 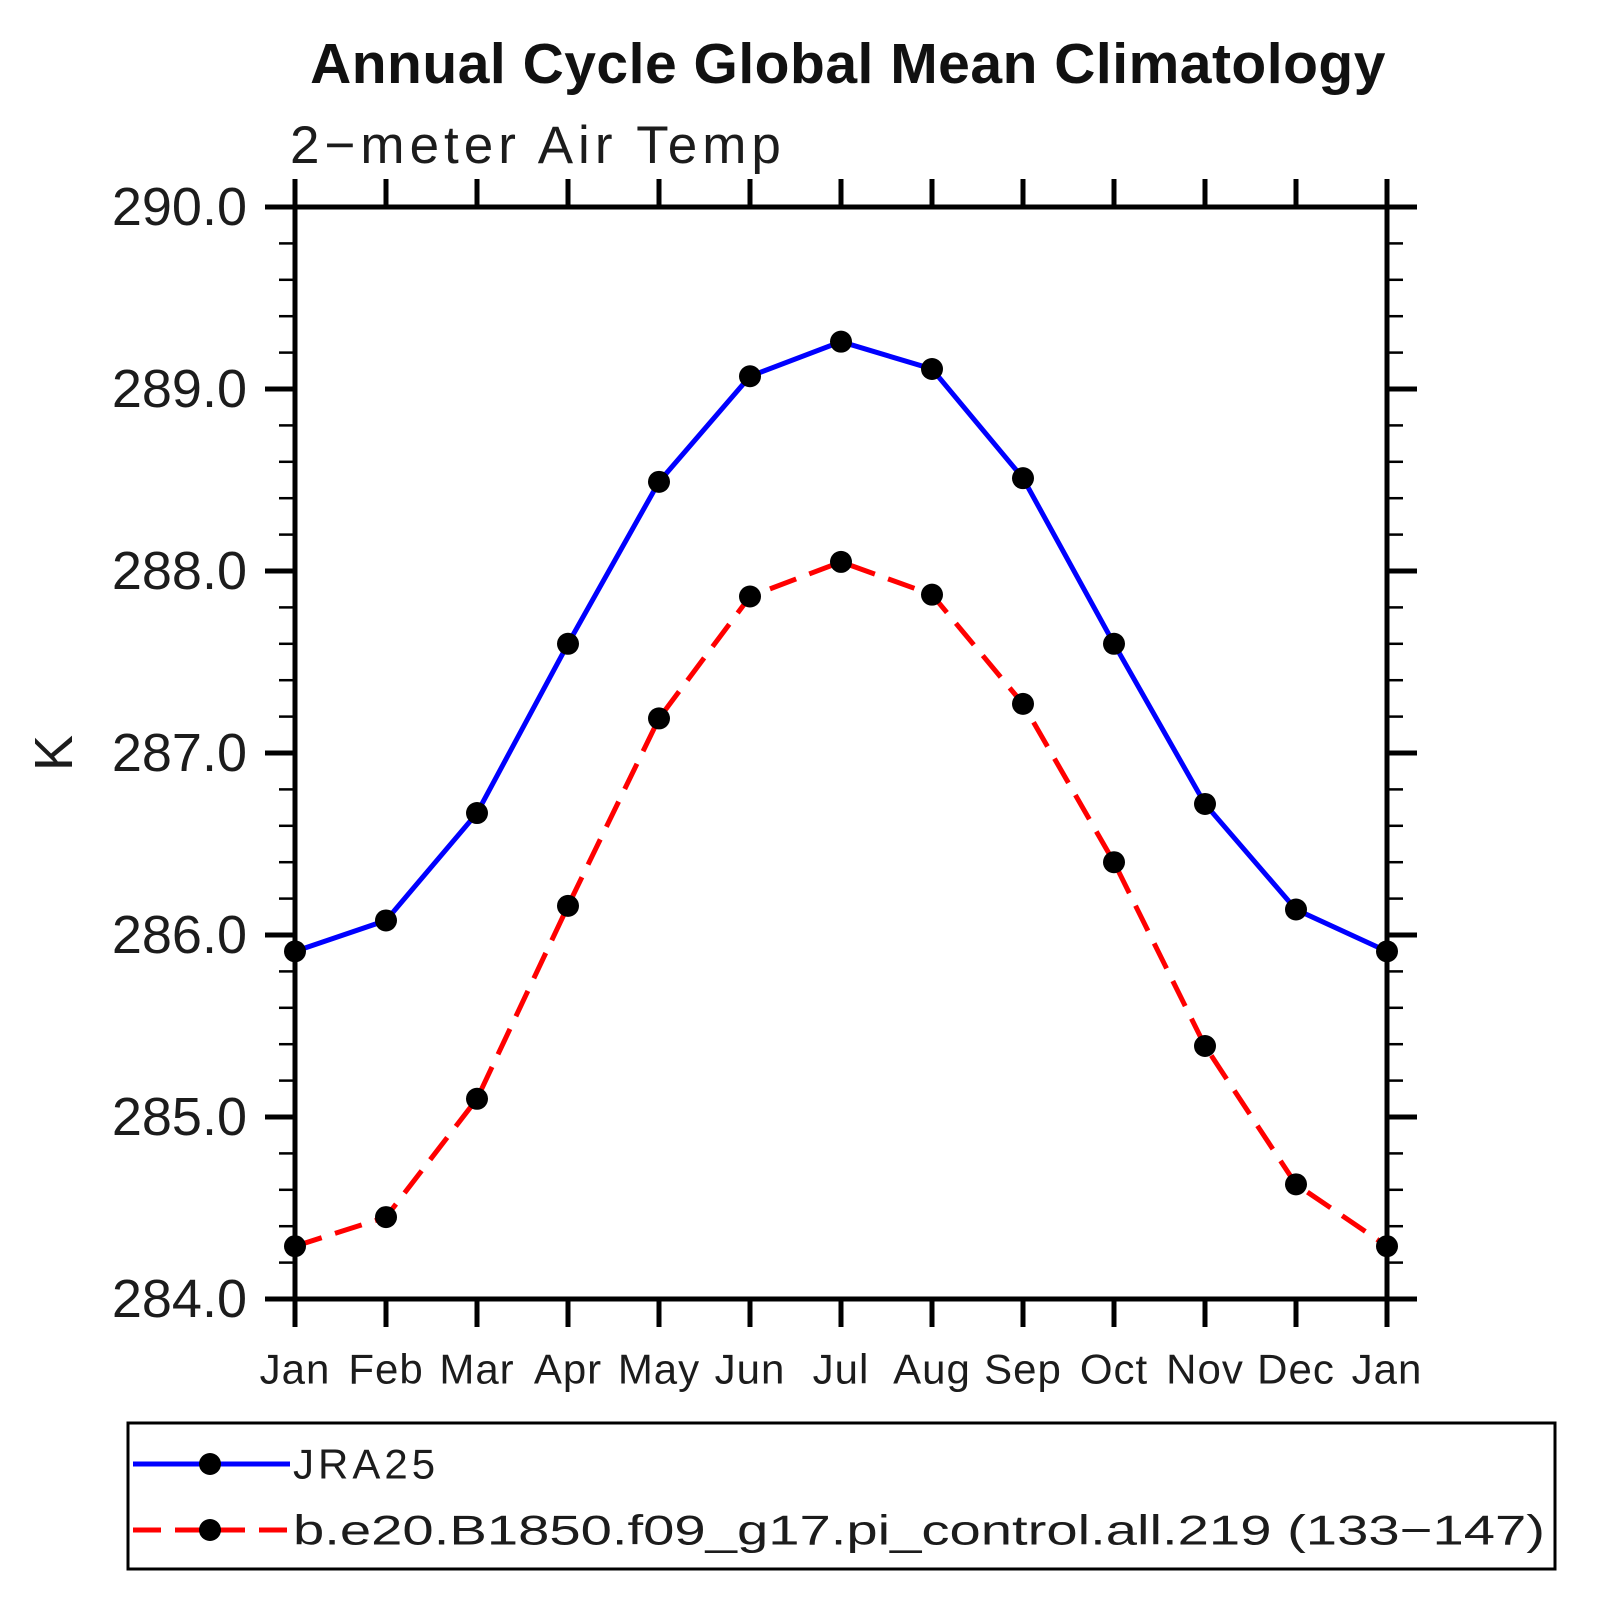 What do you see at coordinates (385, 1369) in the screenshot?
I see `x-tick-label: Feb` at bounding box center [385, 1369].